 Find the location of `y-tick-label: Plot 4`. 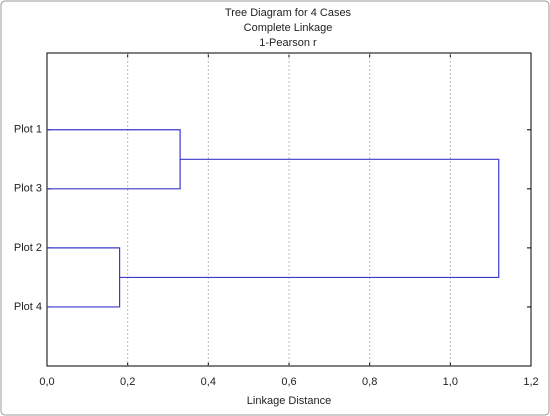

y-tick-label: Plot 4 is located at coordinates (28, 307).